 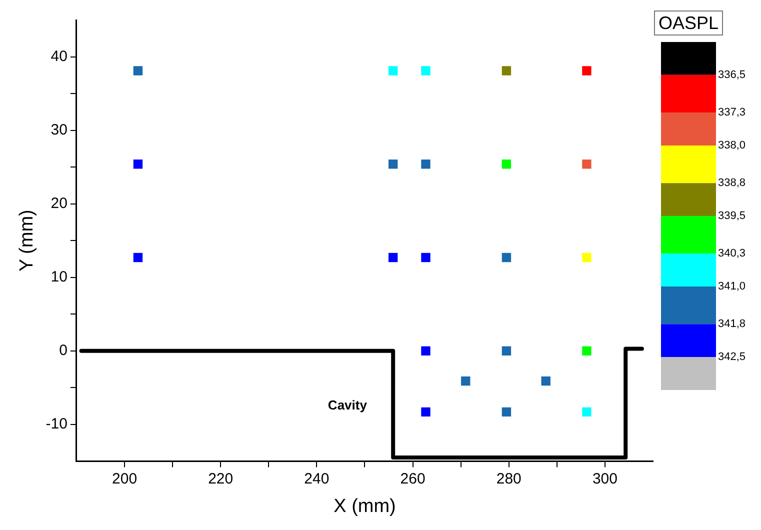 What do you see at coordinates (125, 479) in the screenshot?
I see `x-tick-label: 200` at bounding box center [125, 479].